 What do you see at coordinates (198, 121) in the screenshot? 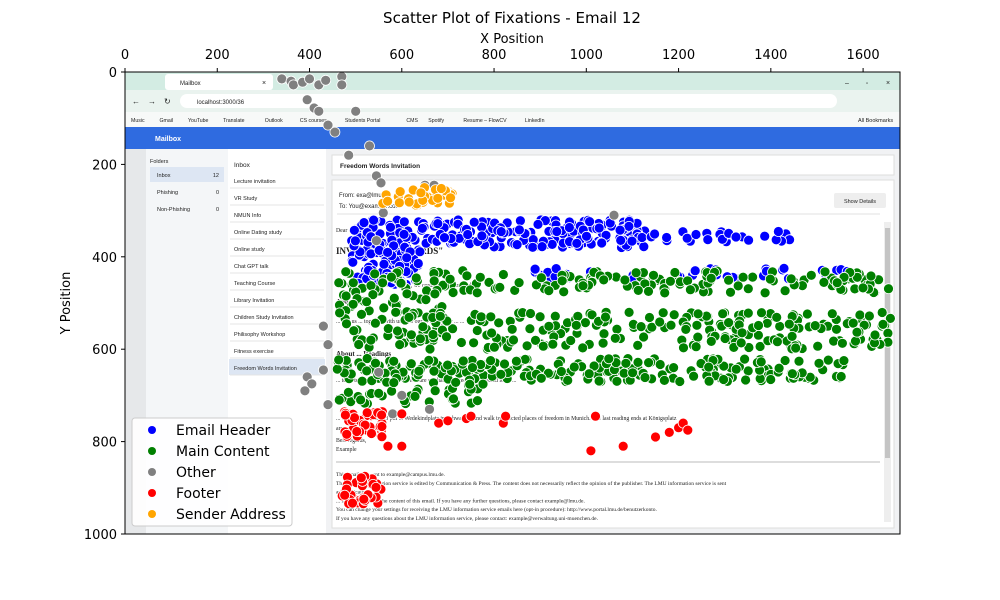
I see `bookmark-item: YouTube` at bounding box center [198, 121].